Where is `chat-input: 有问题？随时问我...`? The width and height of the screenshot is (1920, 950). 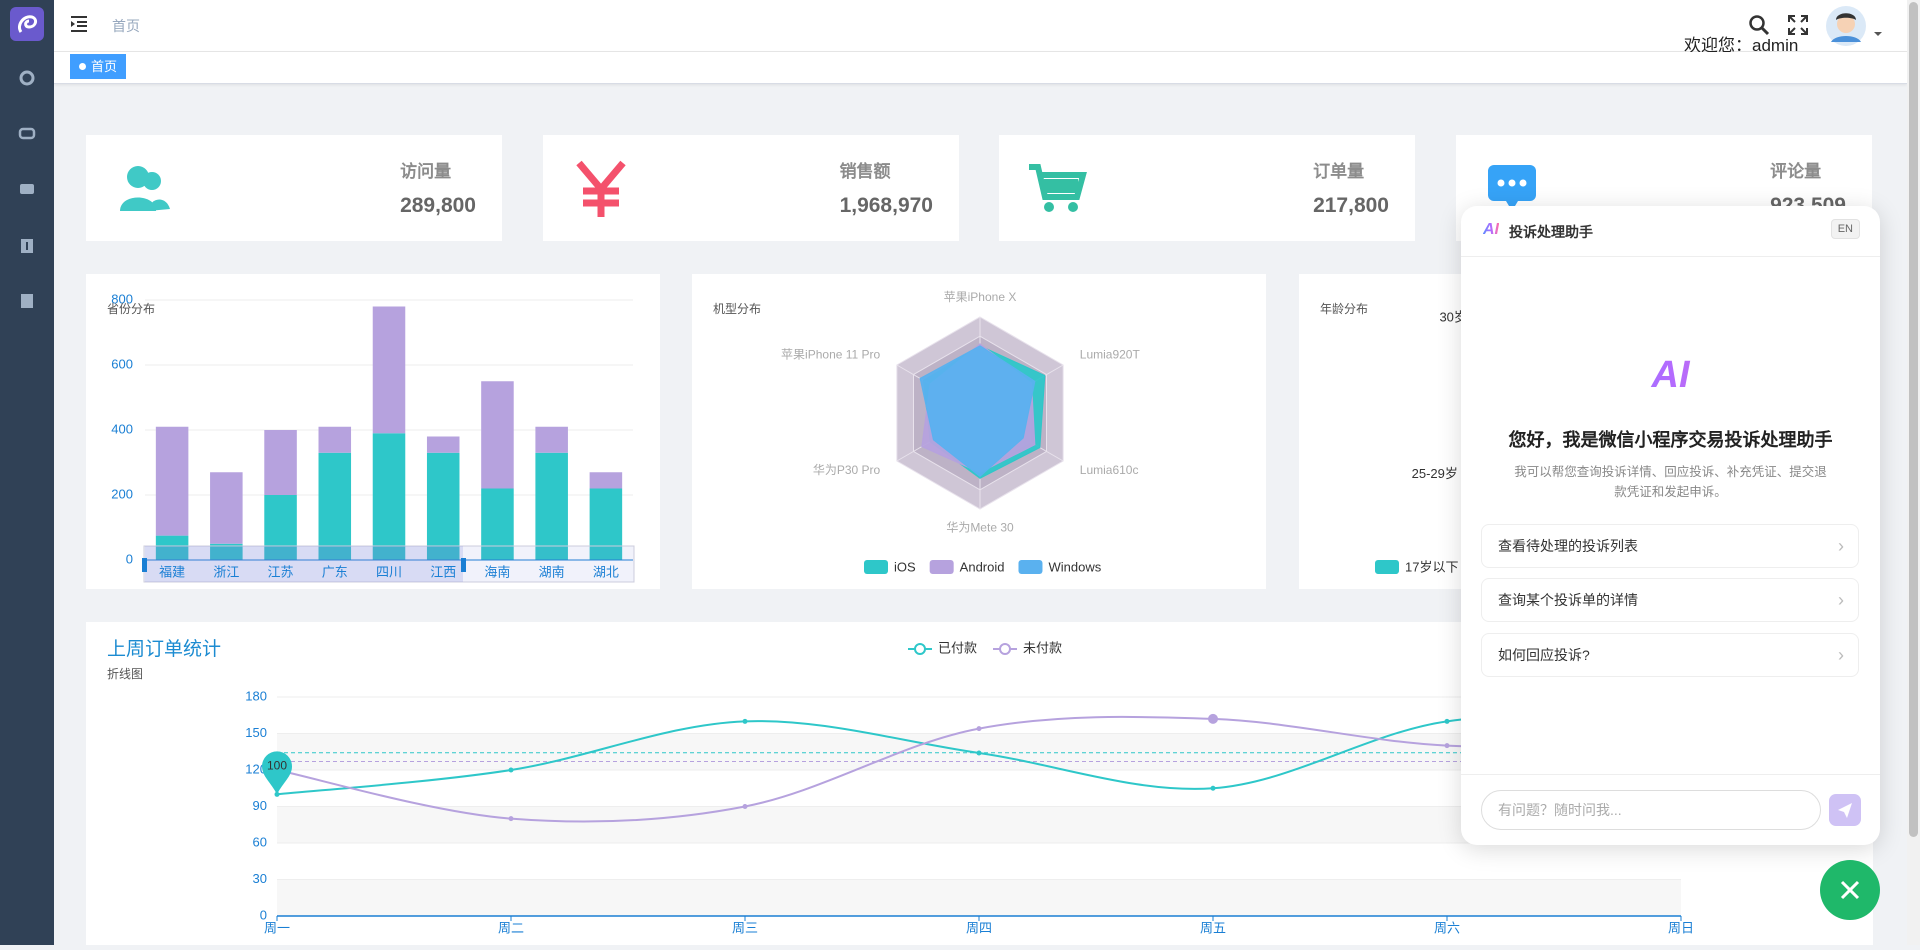 chat-input: 有问题？随时问我... is located at coordinates (1651, 810).